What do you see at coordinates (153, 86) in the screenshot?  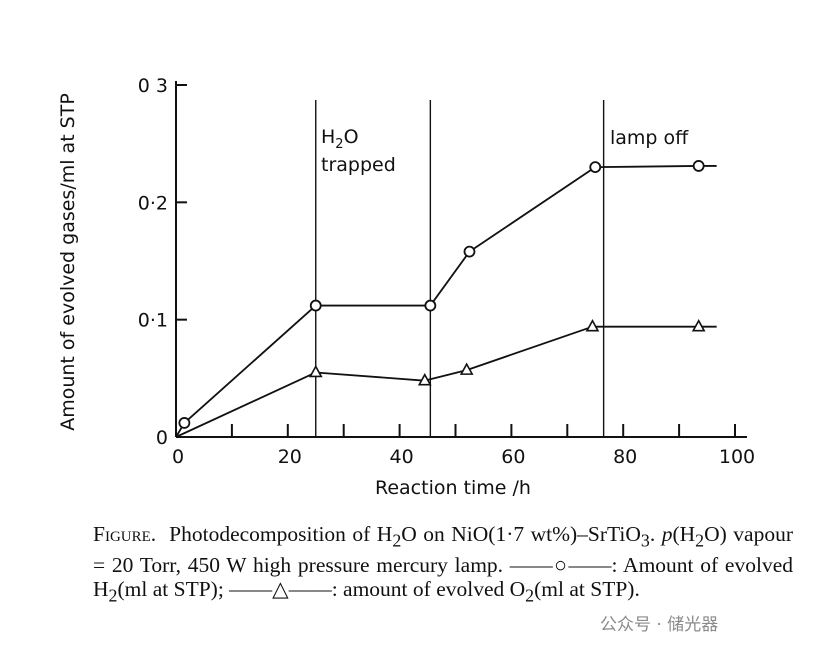 I see `y-tick-label: 0 3` at bounding box center [153, 86].